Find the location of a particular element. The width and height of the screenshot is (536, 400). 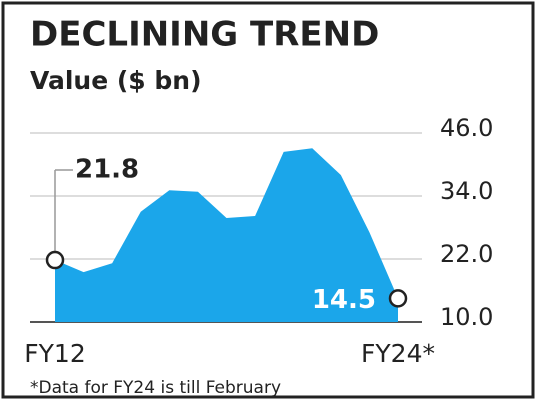

y-tick-label: 34.0 is located at coordinates (466, 191).